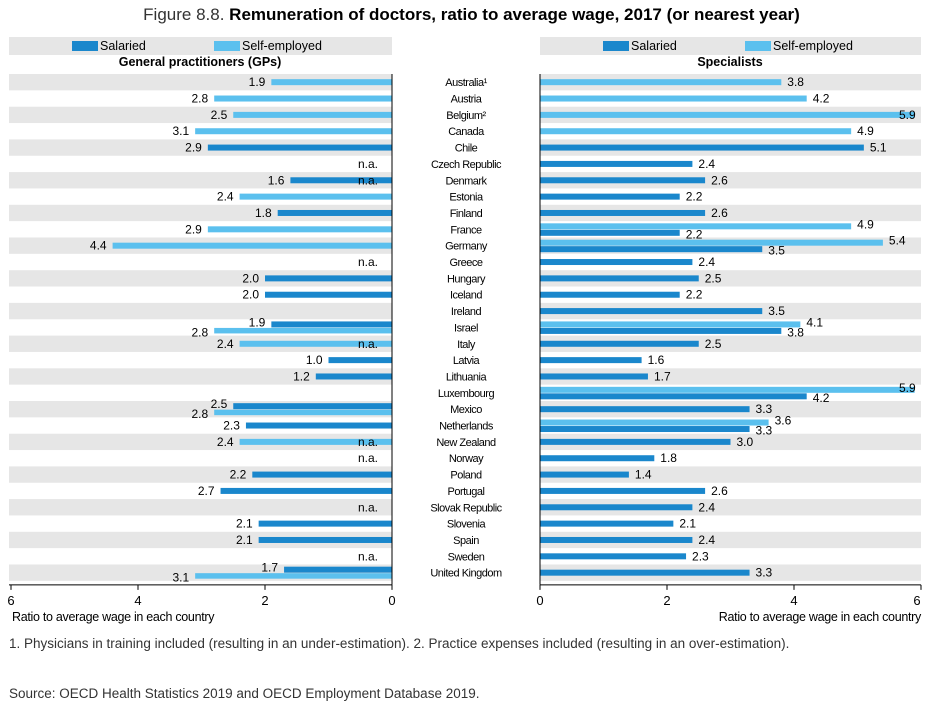 The width and height of the screenshot is (943, 706). I want to click on gp-value-label-salaried: 2.0, so click(250, 295).